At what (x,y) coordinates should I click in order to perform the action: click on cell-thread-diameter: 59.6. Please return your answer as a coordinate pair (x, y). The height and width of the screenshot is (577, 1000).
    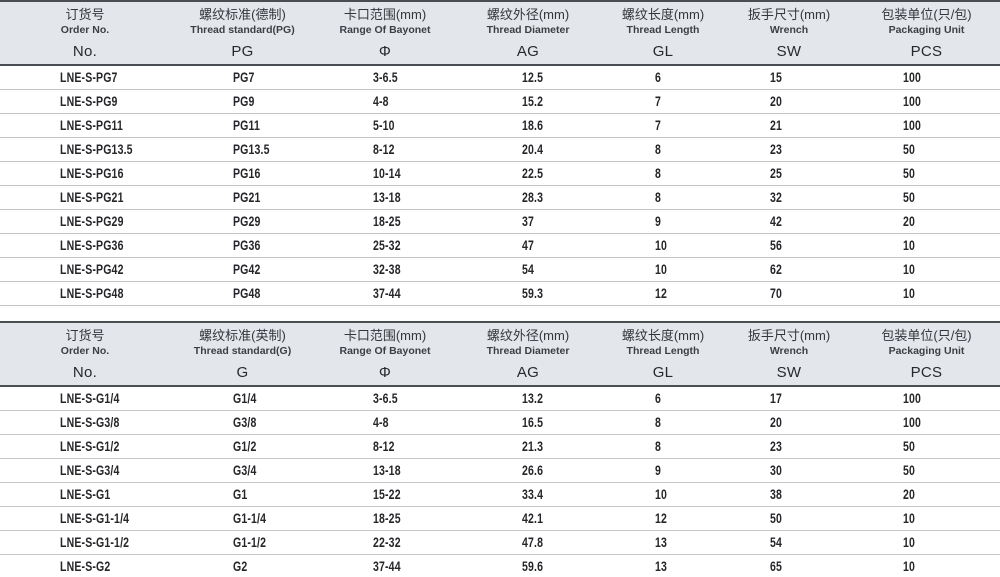
    Looking at the image, I should click on (528, 566).